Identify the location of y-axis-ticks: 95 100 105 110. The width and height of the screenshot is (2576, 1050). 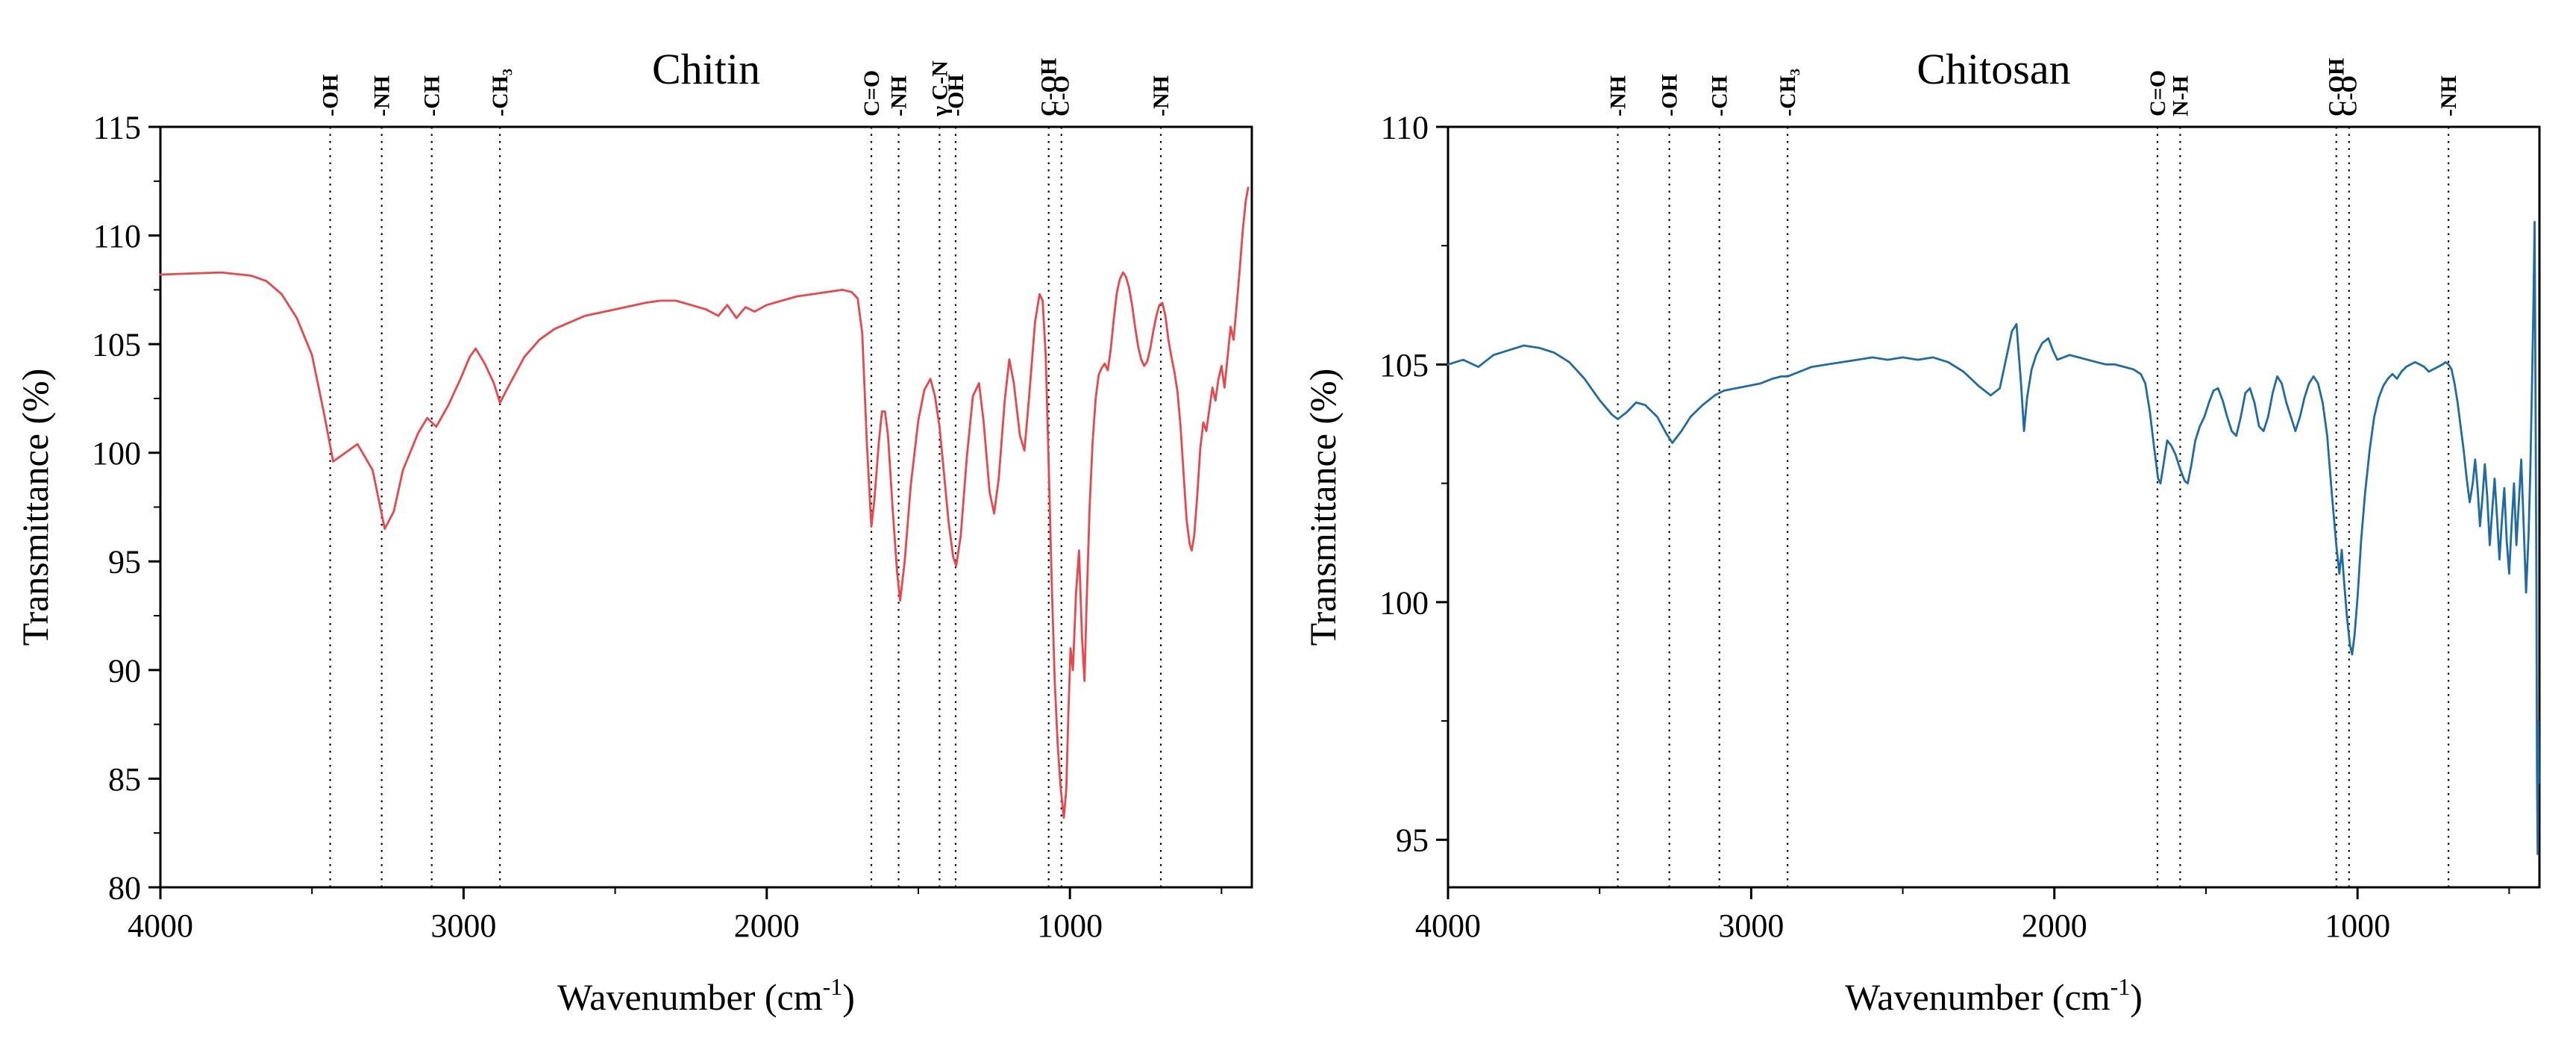
(1413, 484).